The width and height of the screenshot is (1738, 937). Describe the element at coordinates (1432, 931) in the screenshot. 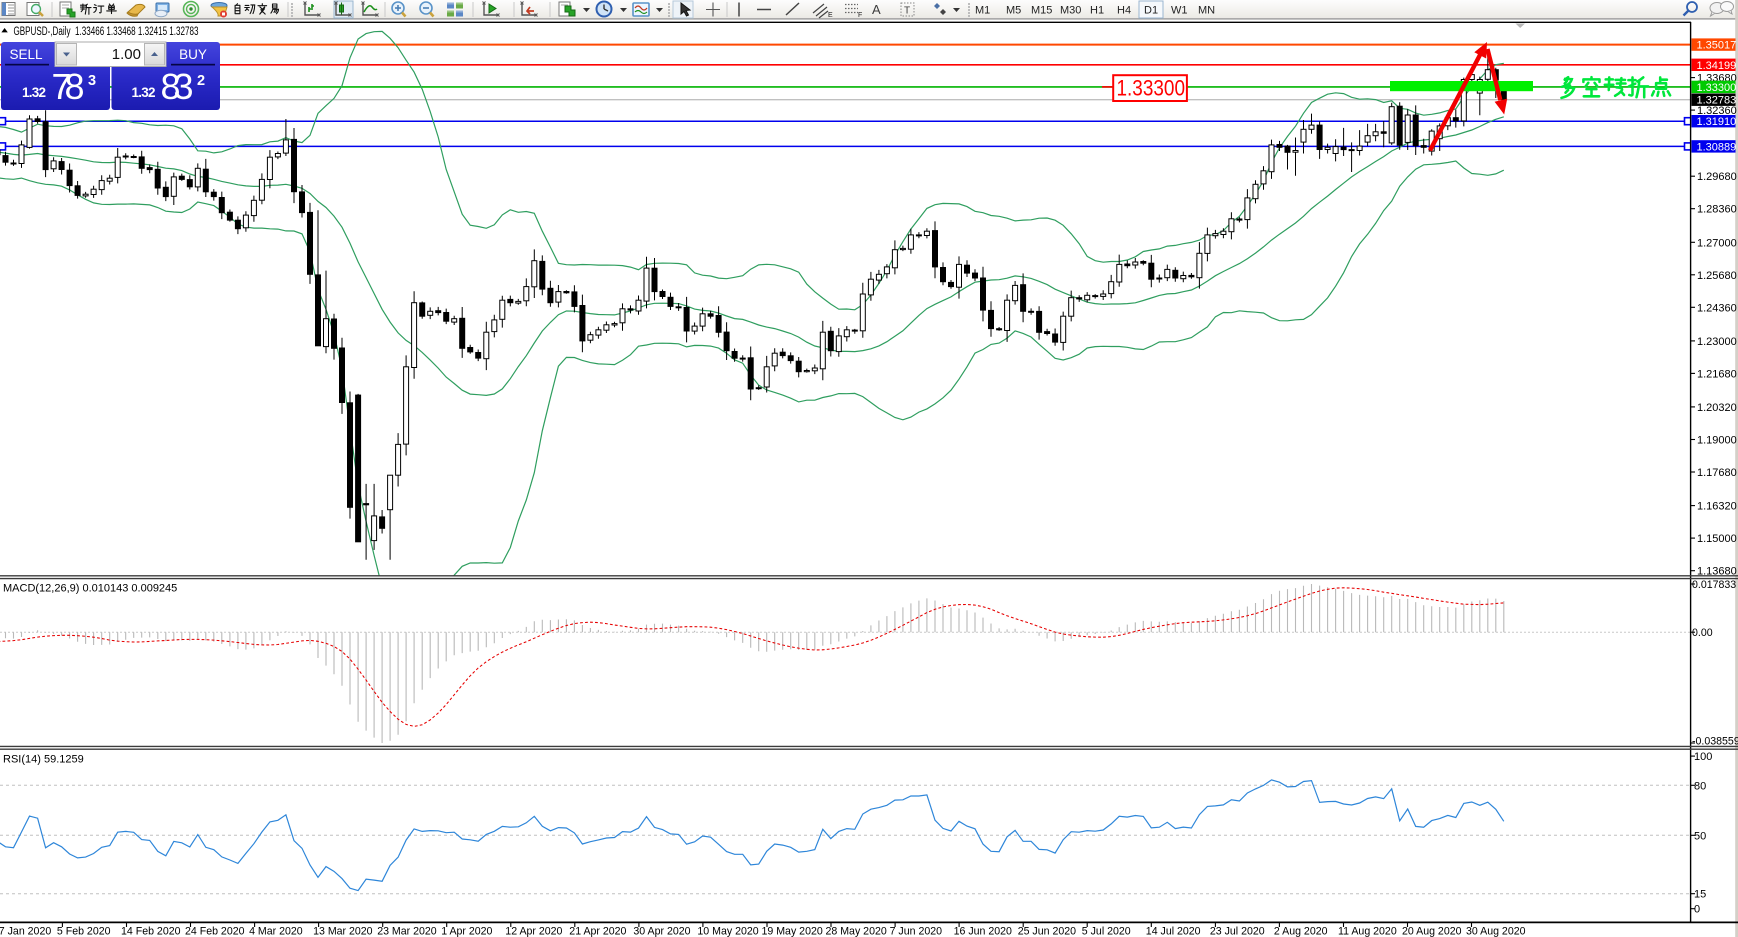

I see `svg-text: 20 Aug 2020` at that location.